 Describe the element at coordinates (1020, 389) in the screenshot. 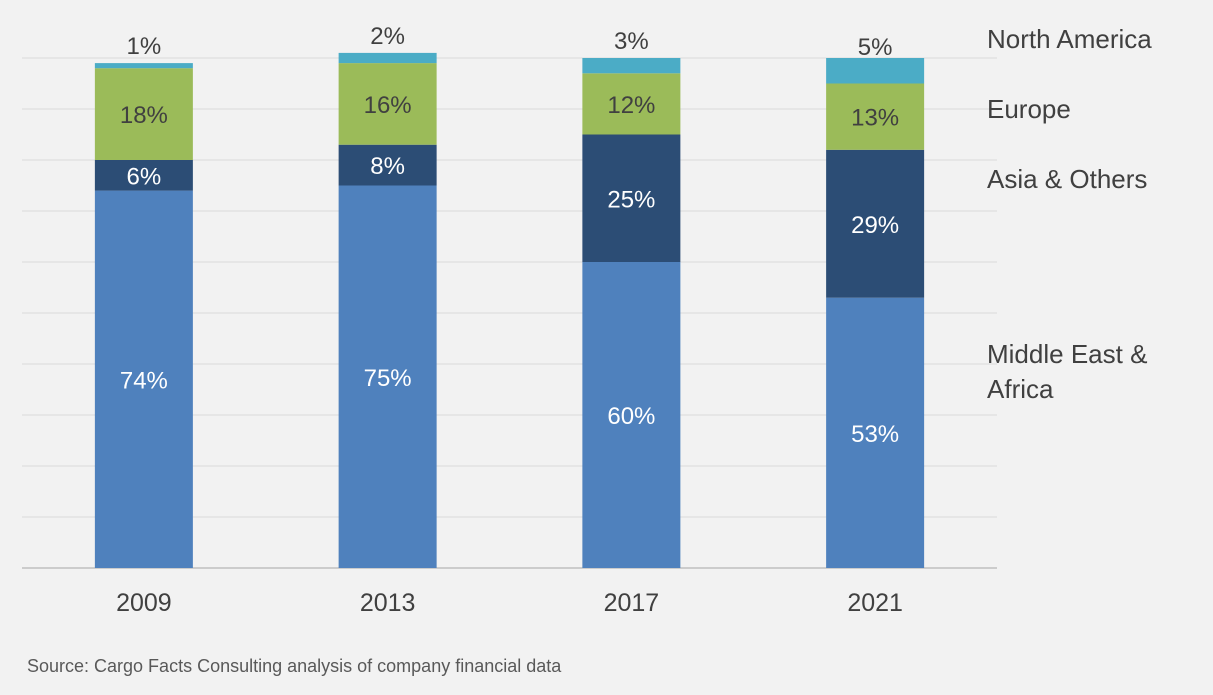

I see `legend-entry: Africa` at that location.